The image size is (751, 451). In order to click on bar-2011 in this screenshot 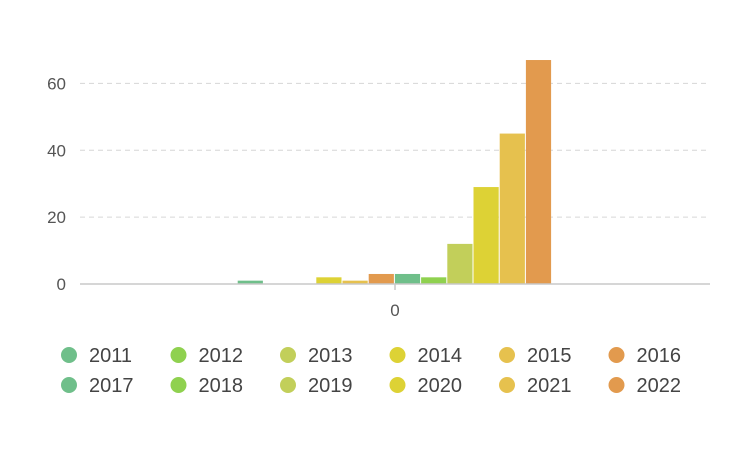, I will do `click(407, 278)`.